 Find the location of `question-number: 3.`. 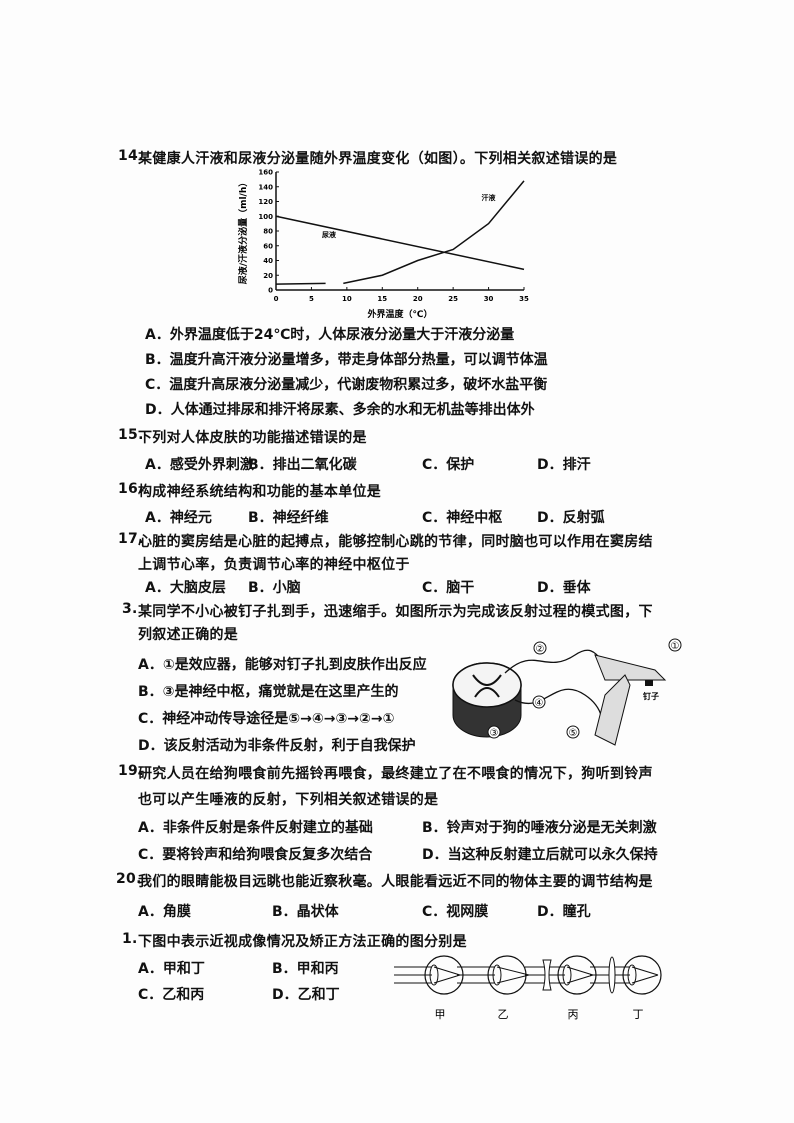

question-number: 3. is located at coordinates (130, 609).